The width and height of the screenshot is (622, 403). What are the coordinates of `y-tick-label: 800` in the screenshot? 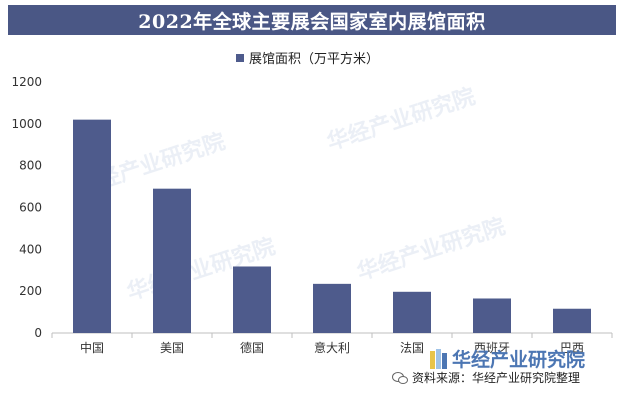 It's located at (30, 166).